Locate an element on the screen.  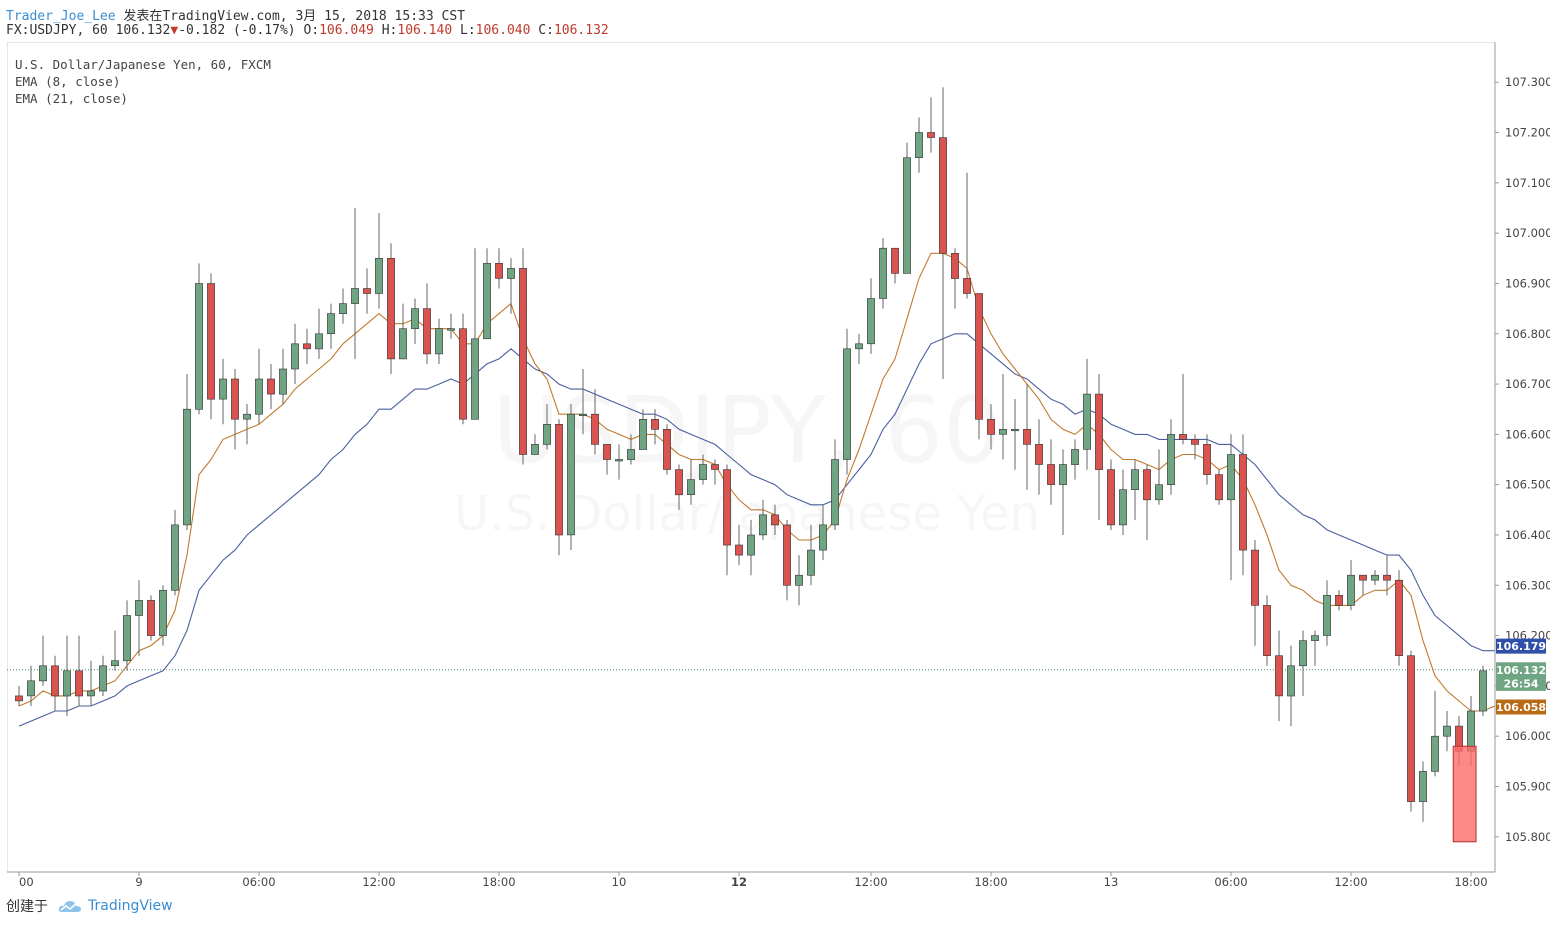
price-tag-text: 106.179 is located at coordinates (1521, 646).